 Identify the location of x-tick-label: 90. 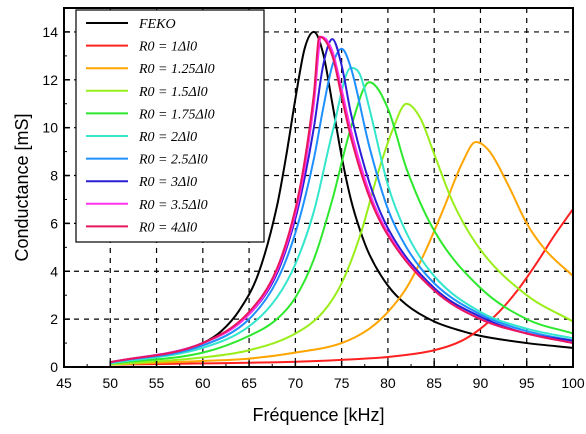
(481, 383).